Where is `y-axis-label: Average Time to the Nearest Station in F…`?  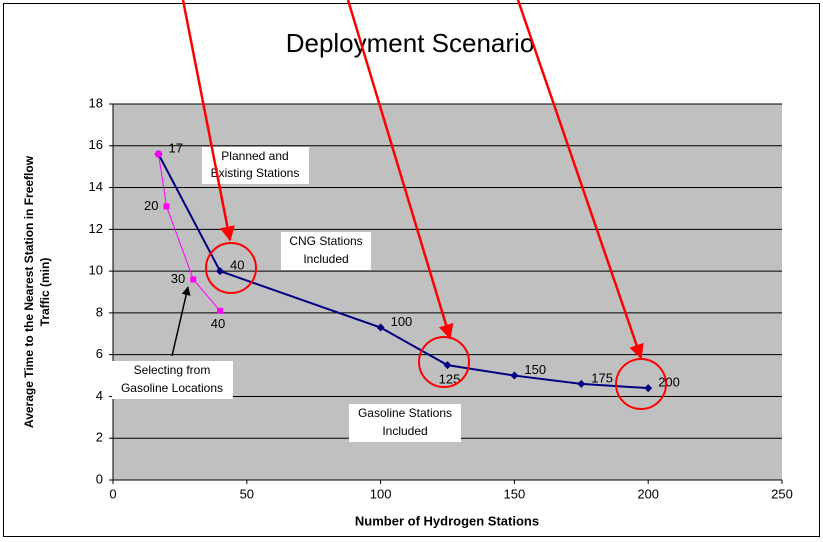 y-axis-label: Average Time to the Nearest Station in F… is located at coordinates (37, 291).